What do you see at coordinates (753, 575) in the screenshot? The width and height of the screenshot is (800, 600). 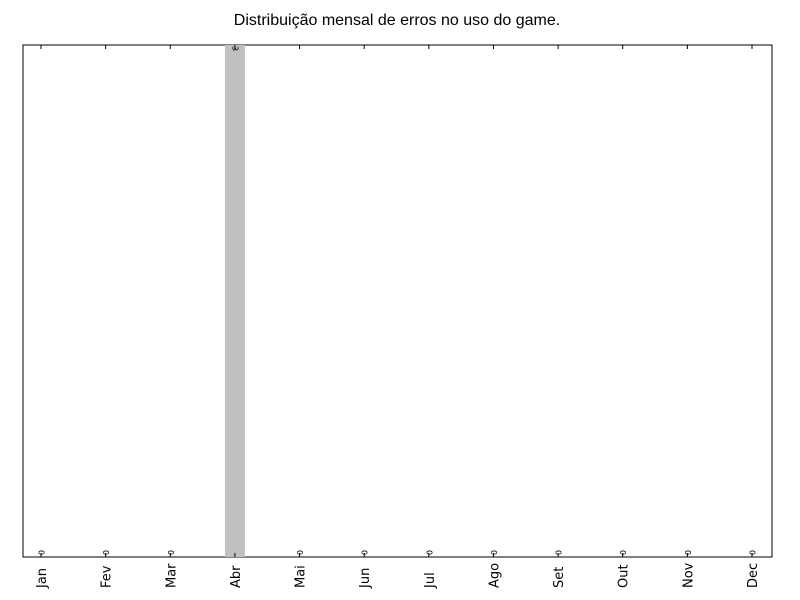 I see `x-tick-label: Dec` at bounding box center [753, 575].